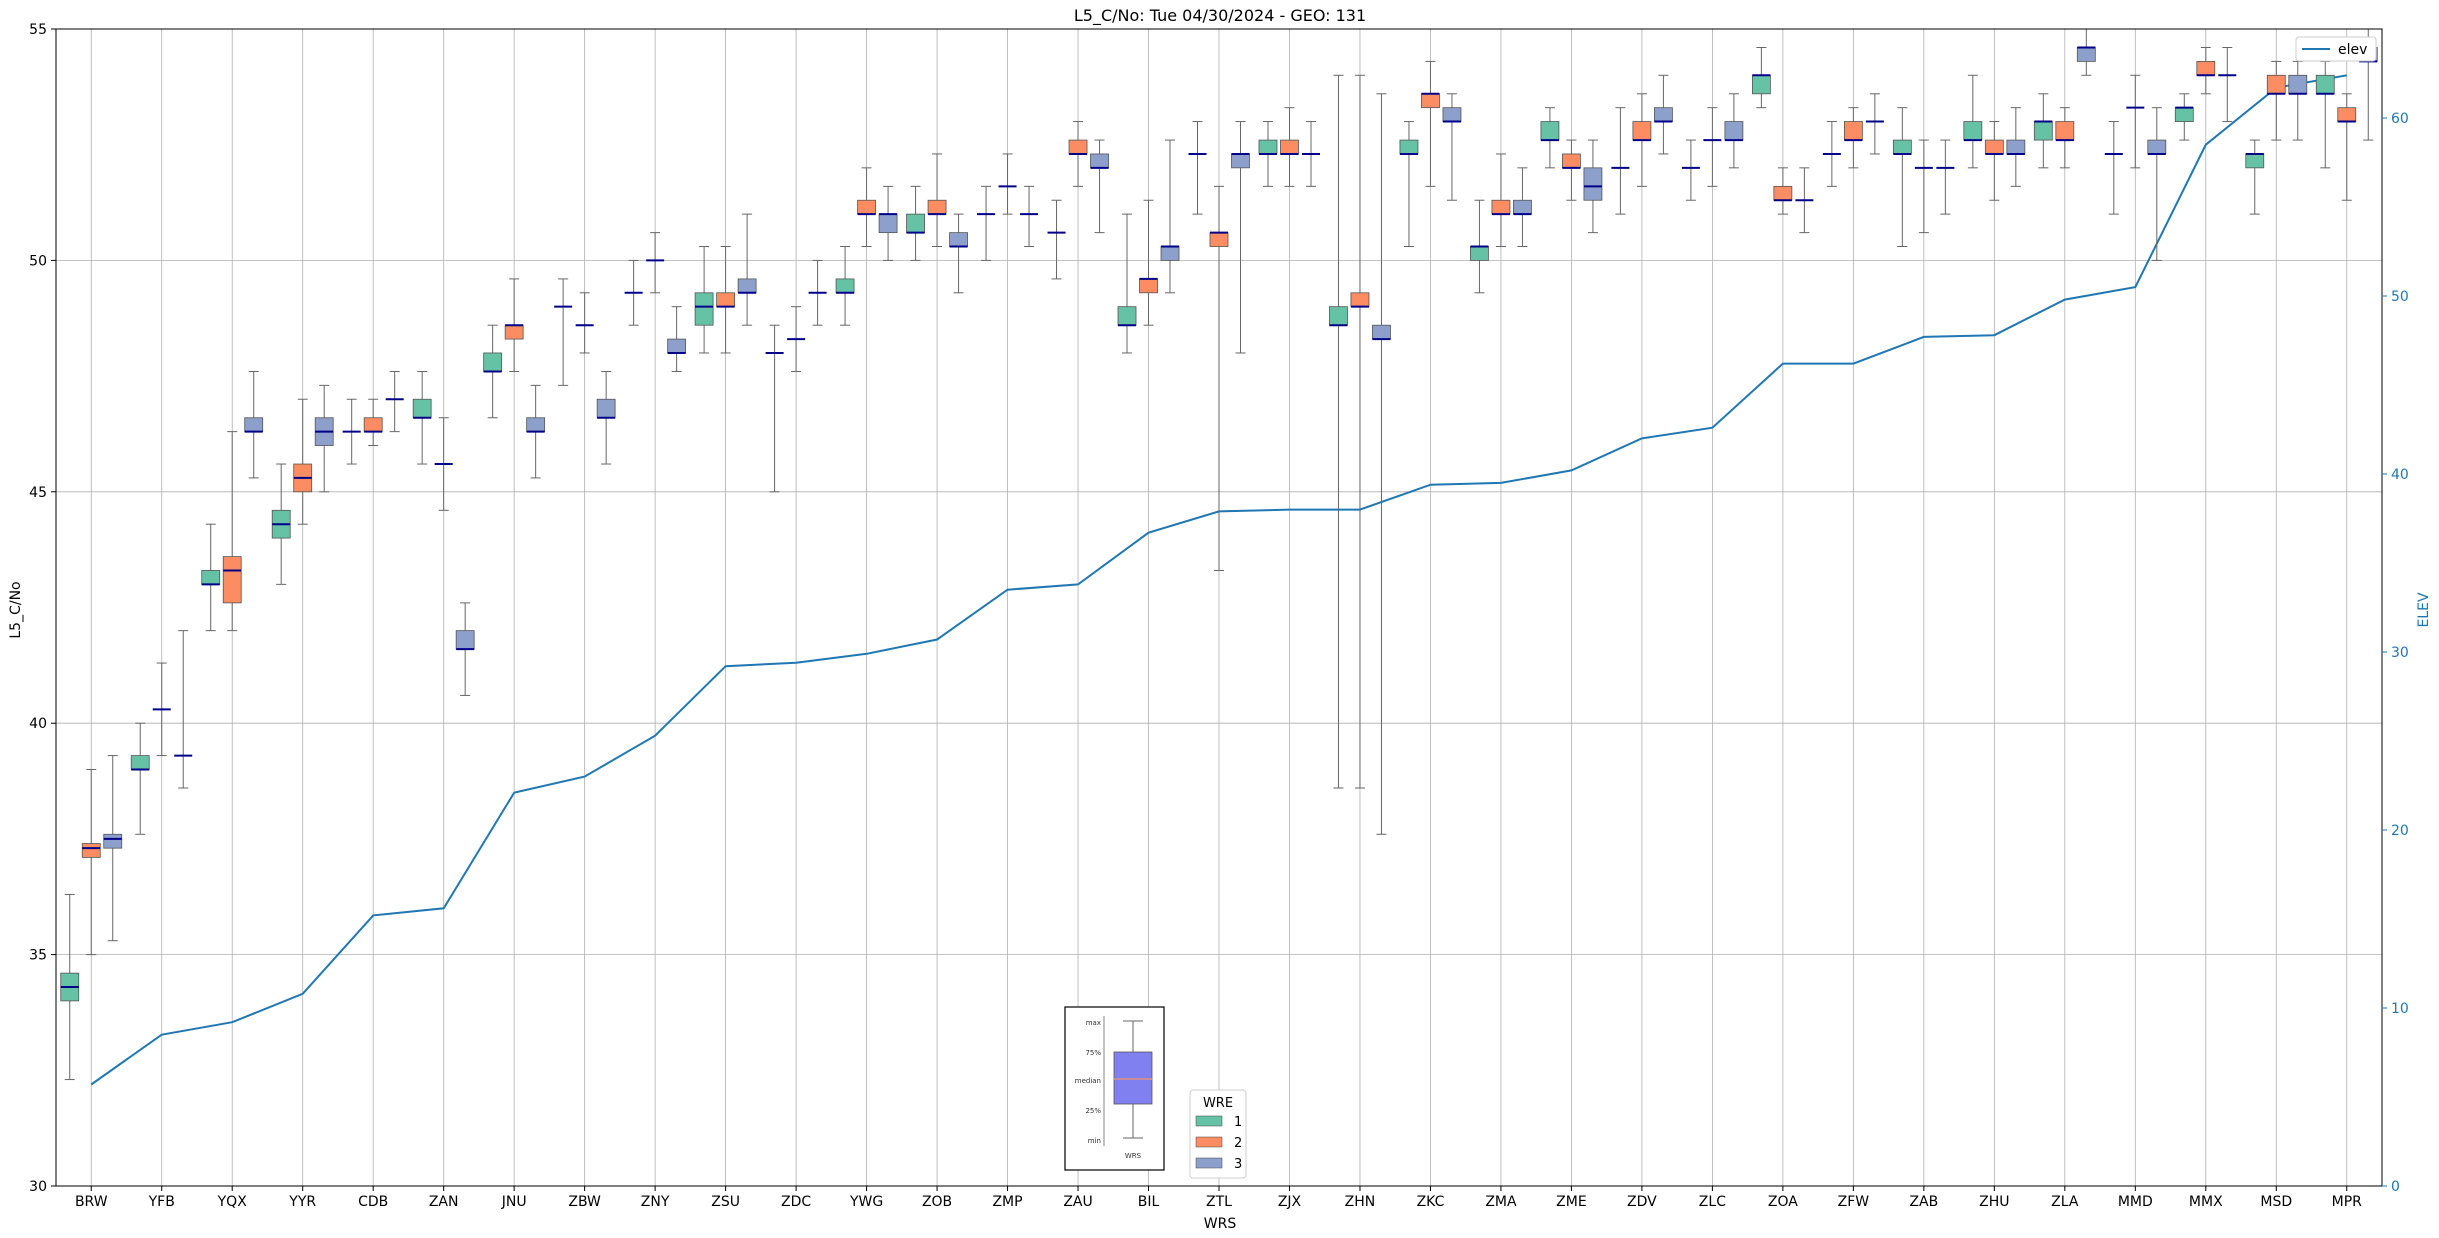  I want to click on box-yfb-wre2, so click(161, 709).